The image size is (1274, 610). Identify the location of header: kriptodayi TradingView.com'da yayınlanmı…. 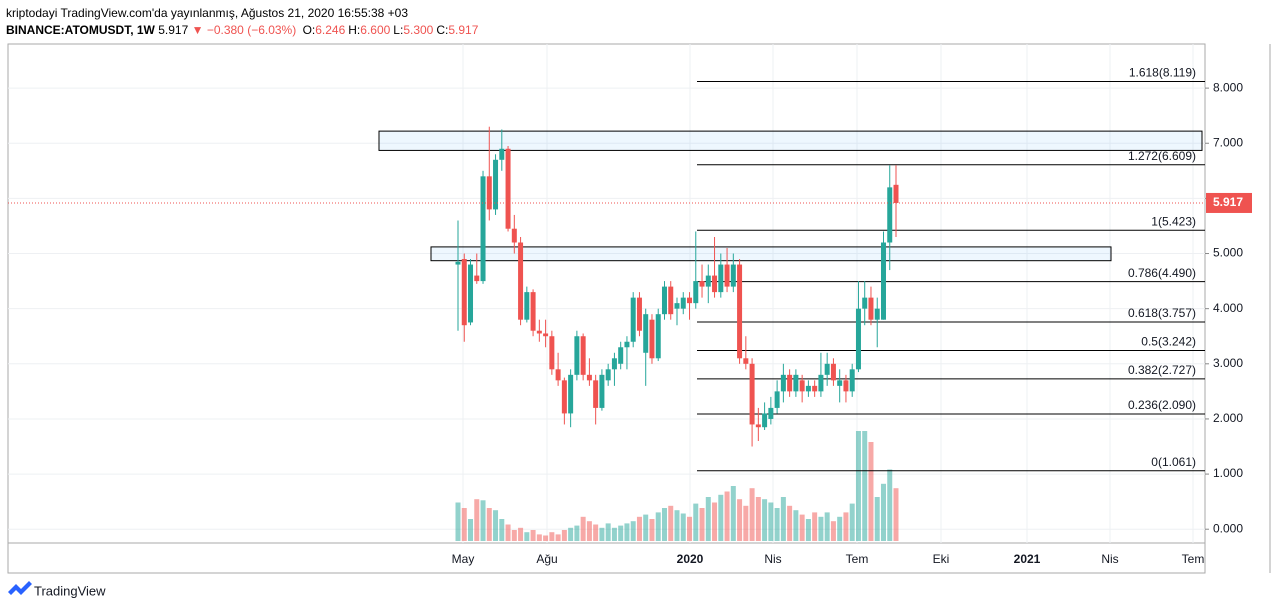
(242, 22).